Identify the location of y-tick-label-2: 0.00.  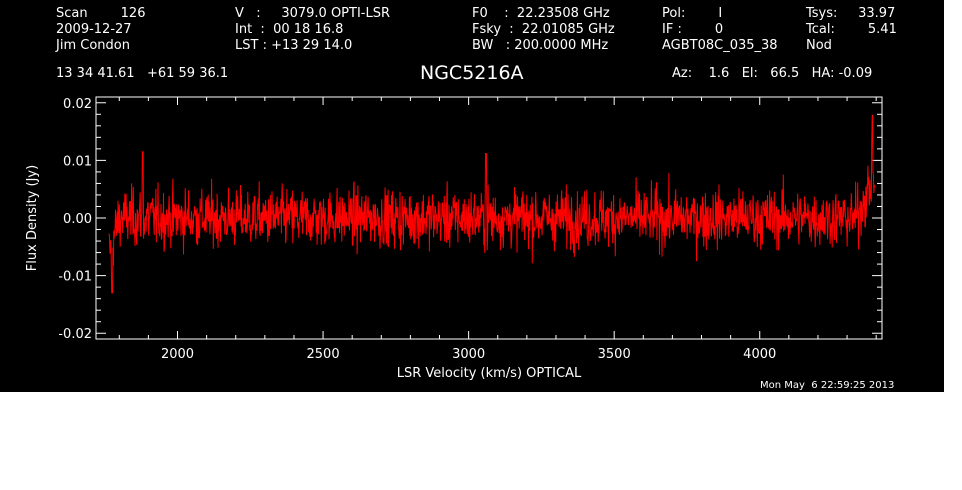
(77, 219).